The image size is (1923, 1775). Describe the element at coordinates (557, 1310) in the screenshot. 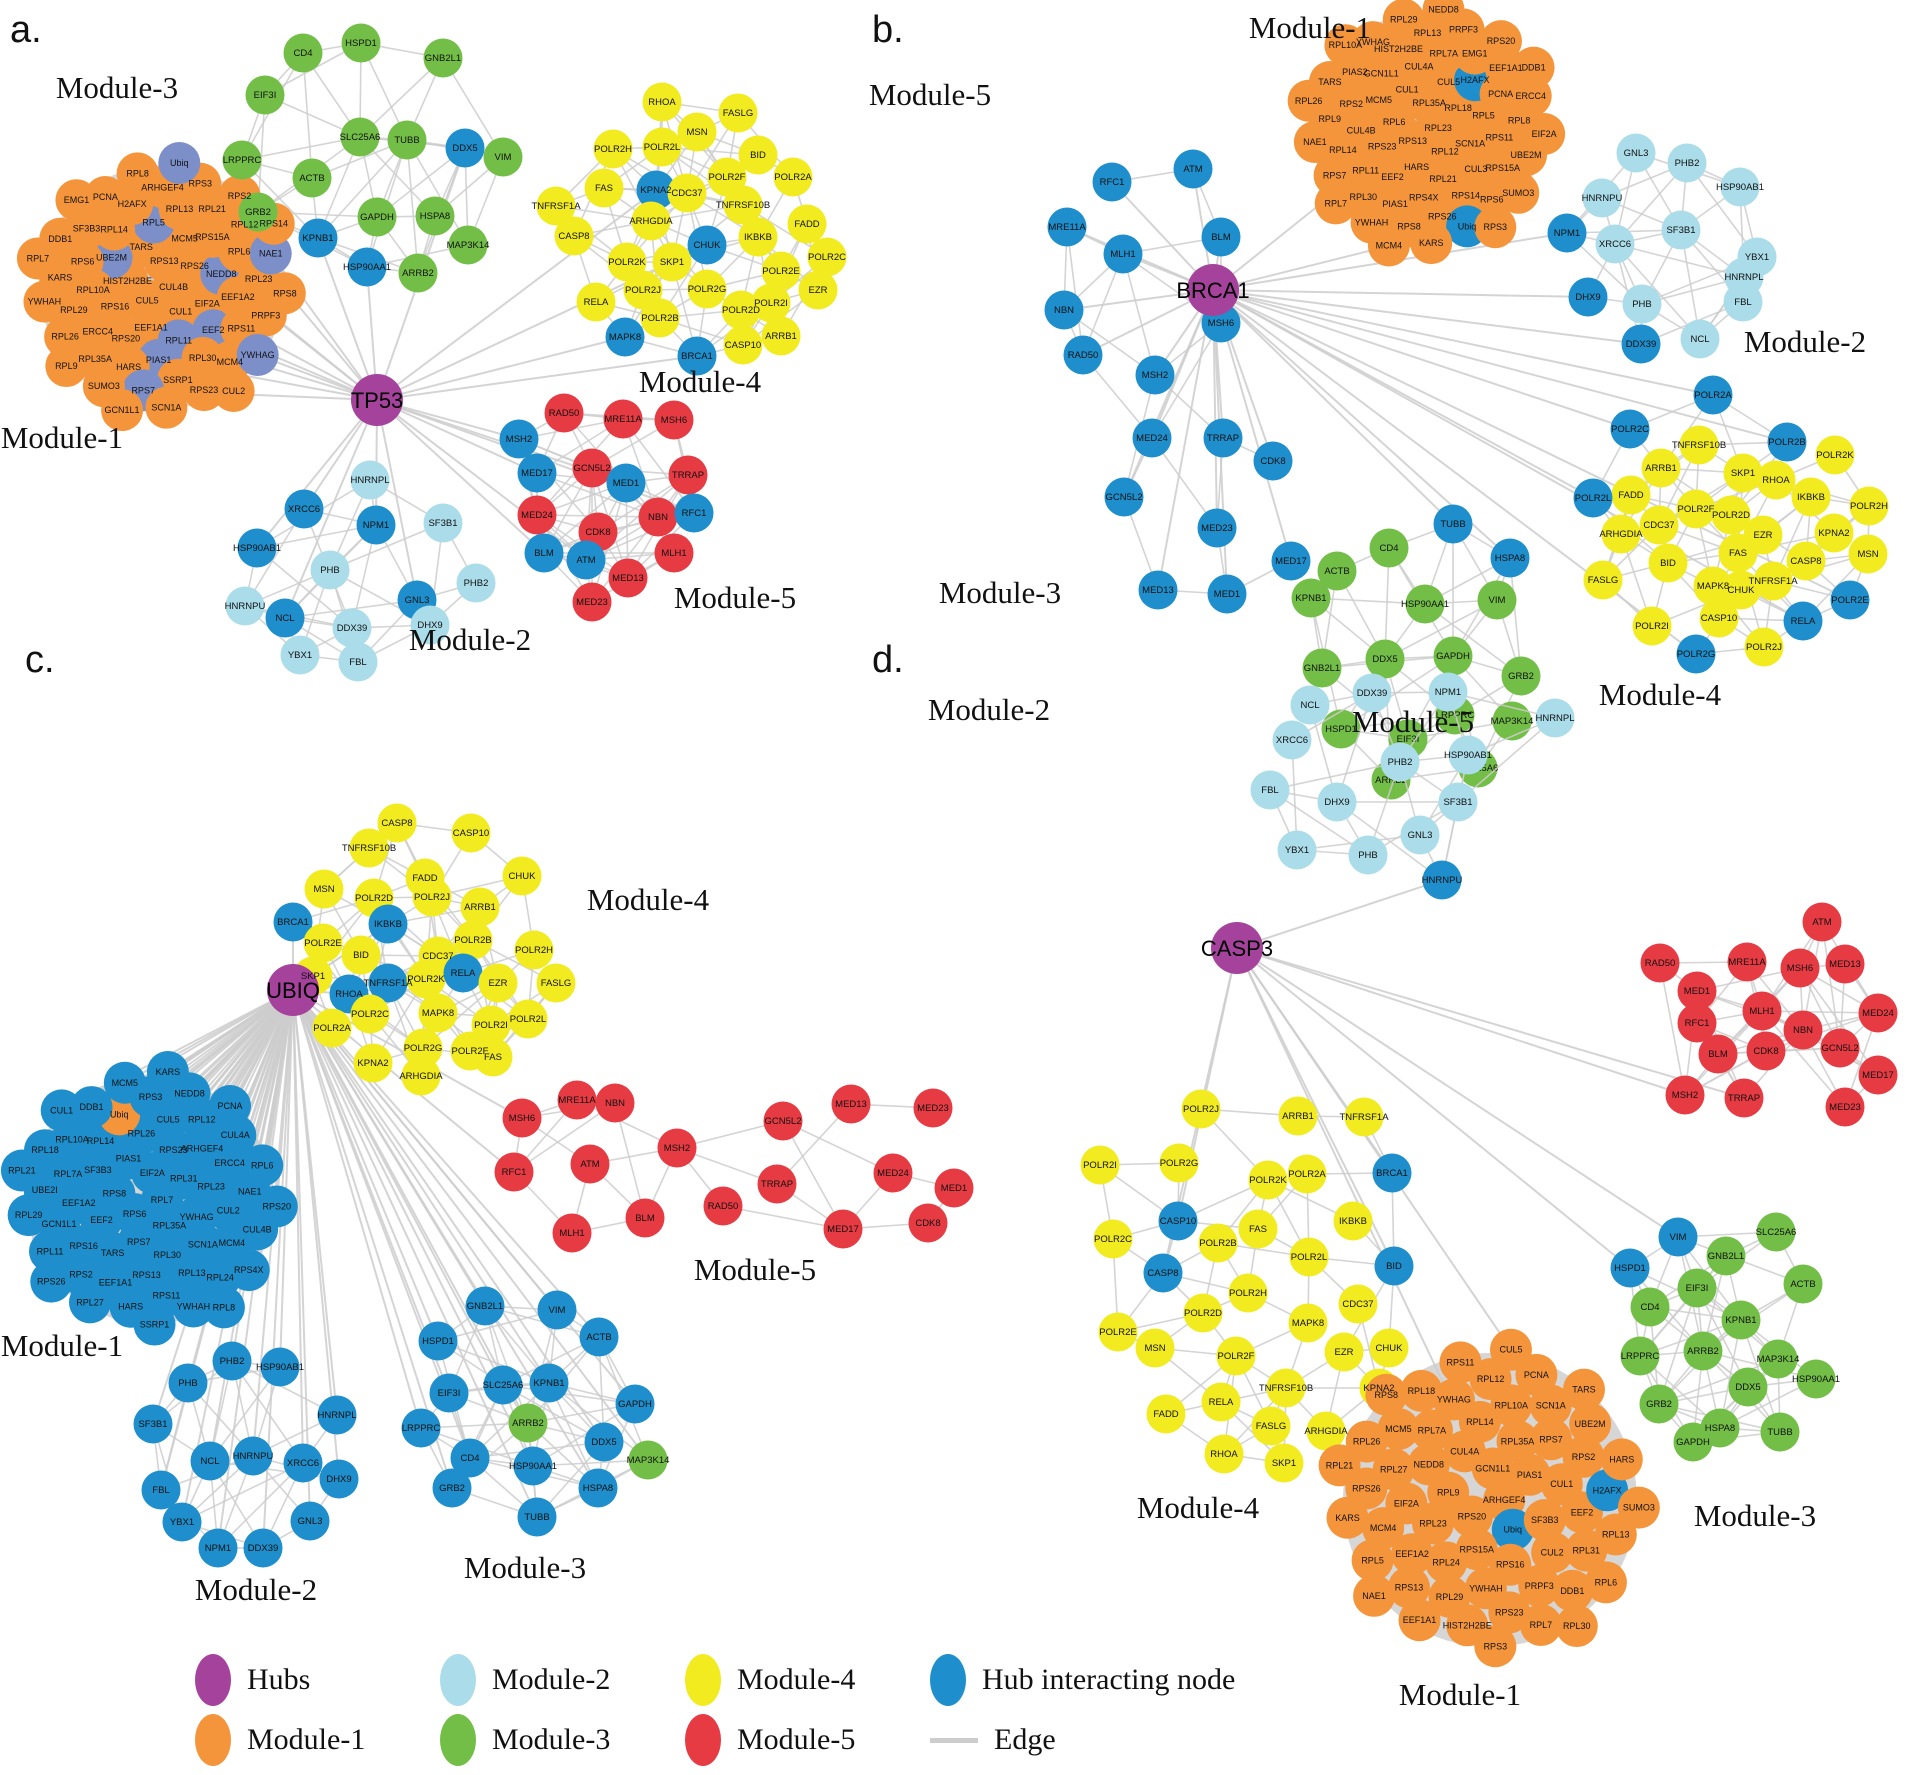

I see `node-label-VIM: VIM` at that location.